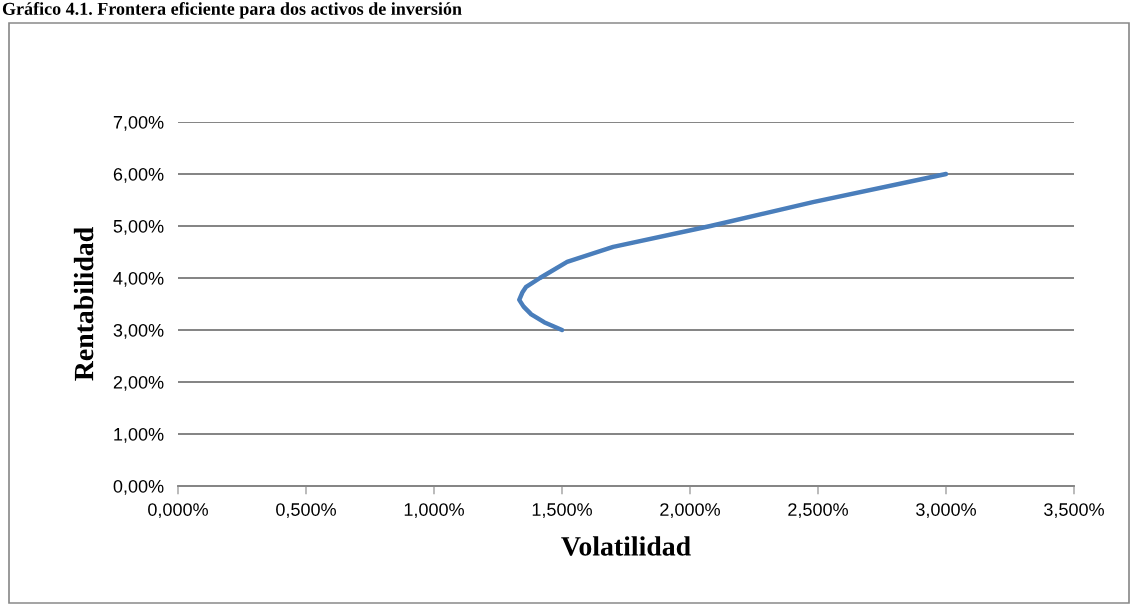  Describe the element at coordinates (138, 487) in the screenshot. I see `y-tick-label: 0,00%` at that location.